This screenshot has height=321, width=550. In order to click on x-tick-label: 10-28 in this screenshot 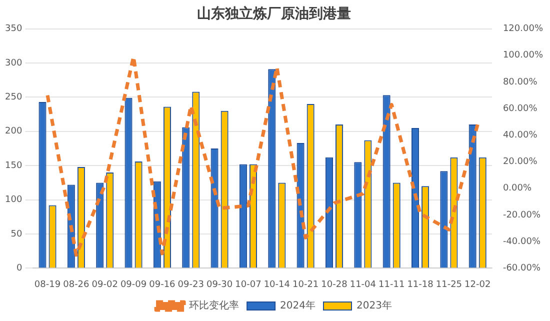, I will do `click(334, 285)`.